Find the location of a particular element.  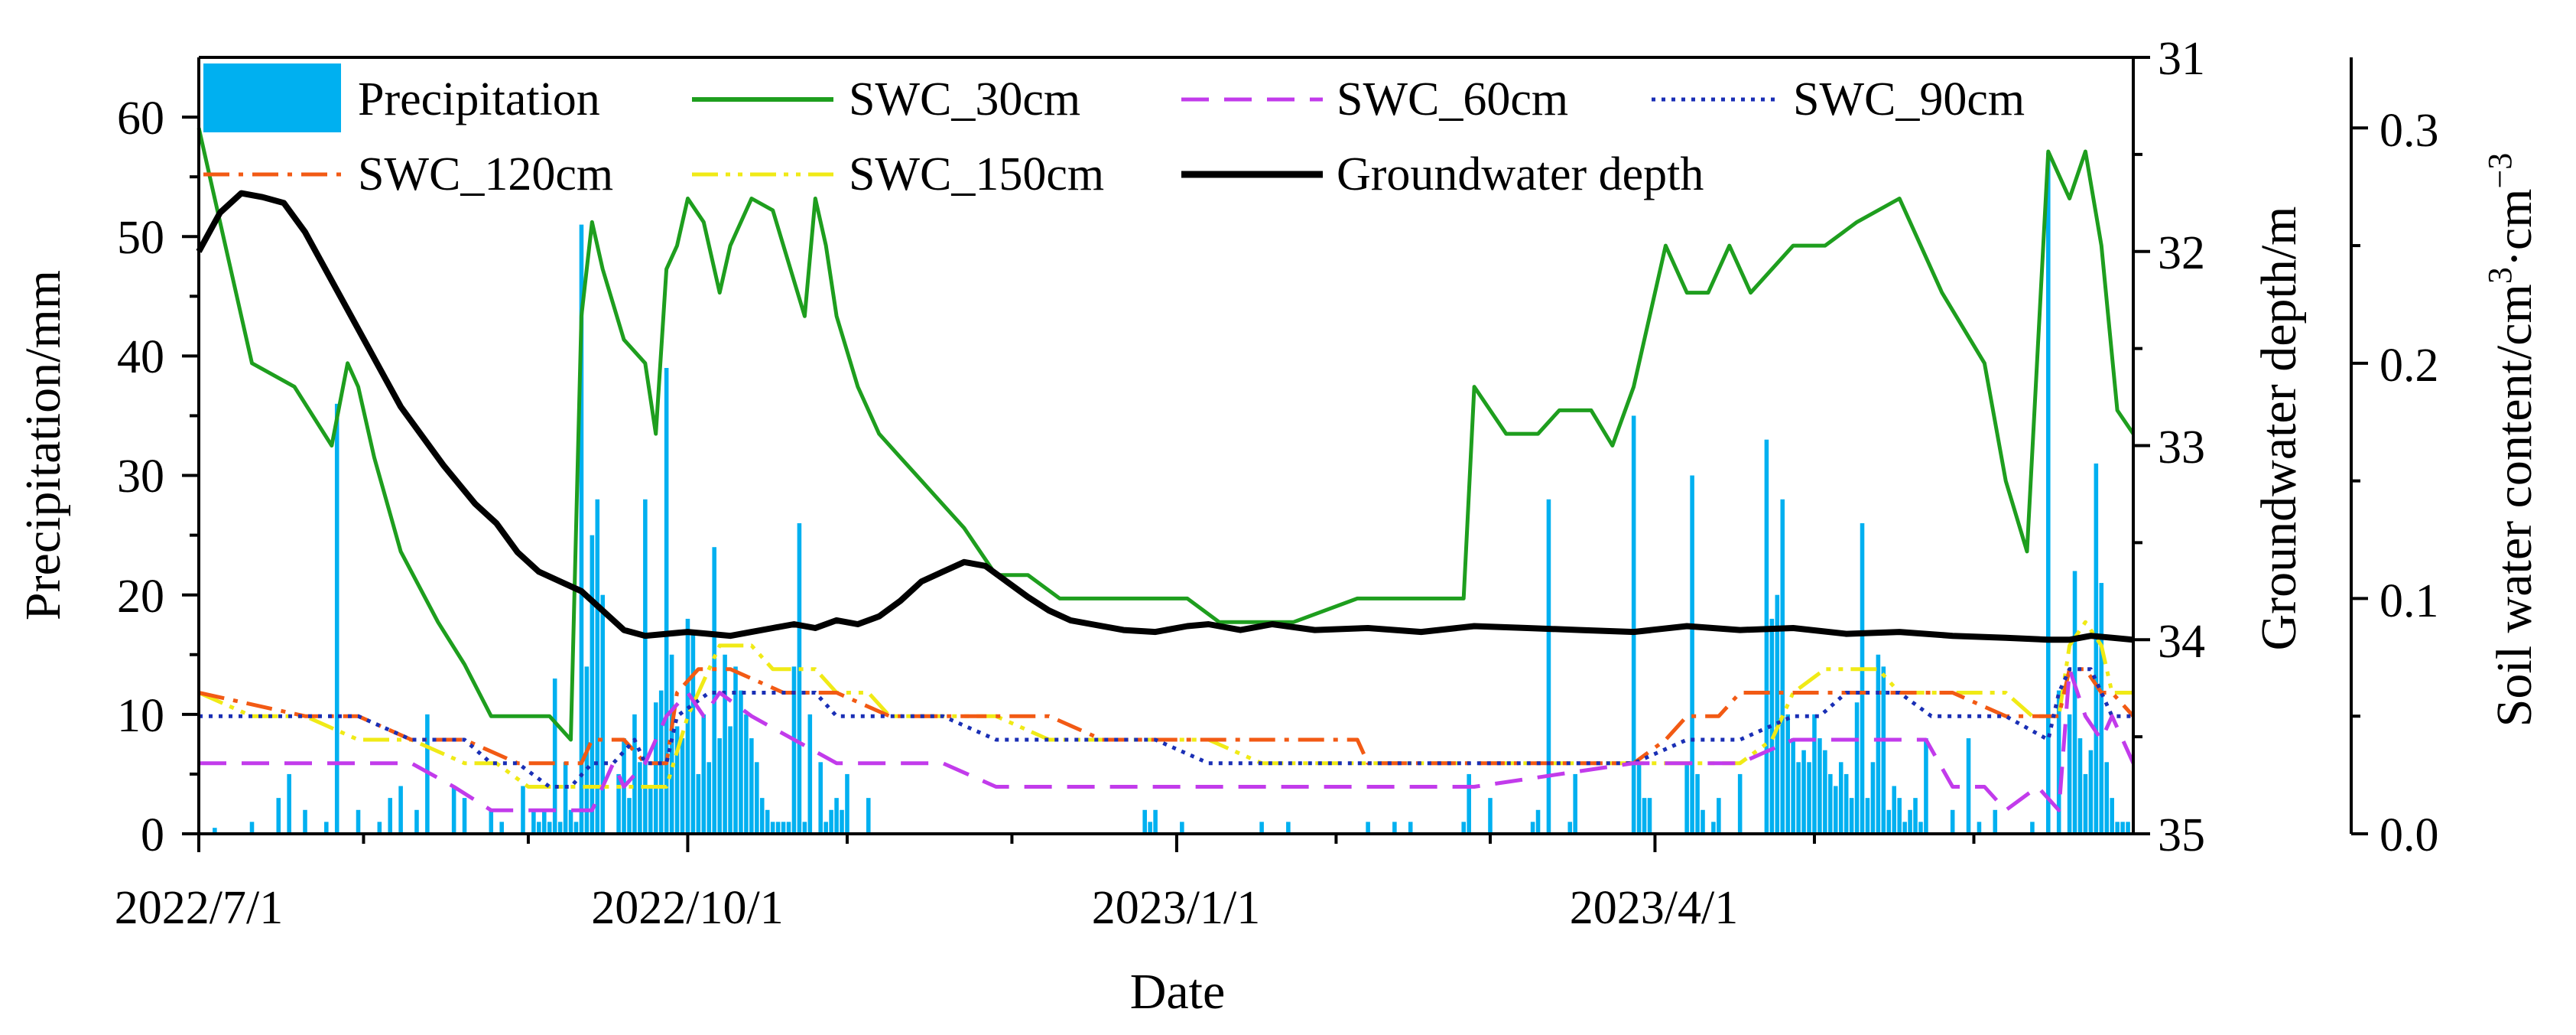

right2-axis-title-sup1: 3 is located at coordinates (2500, 276).